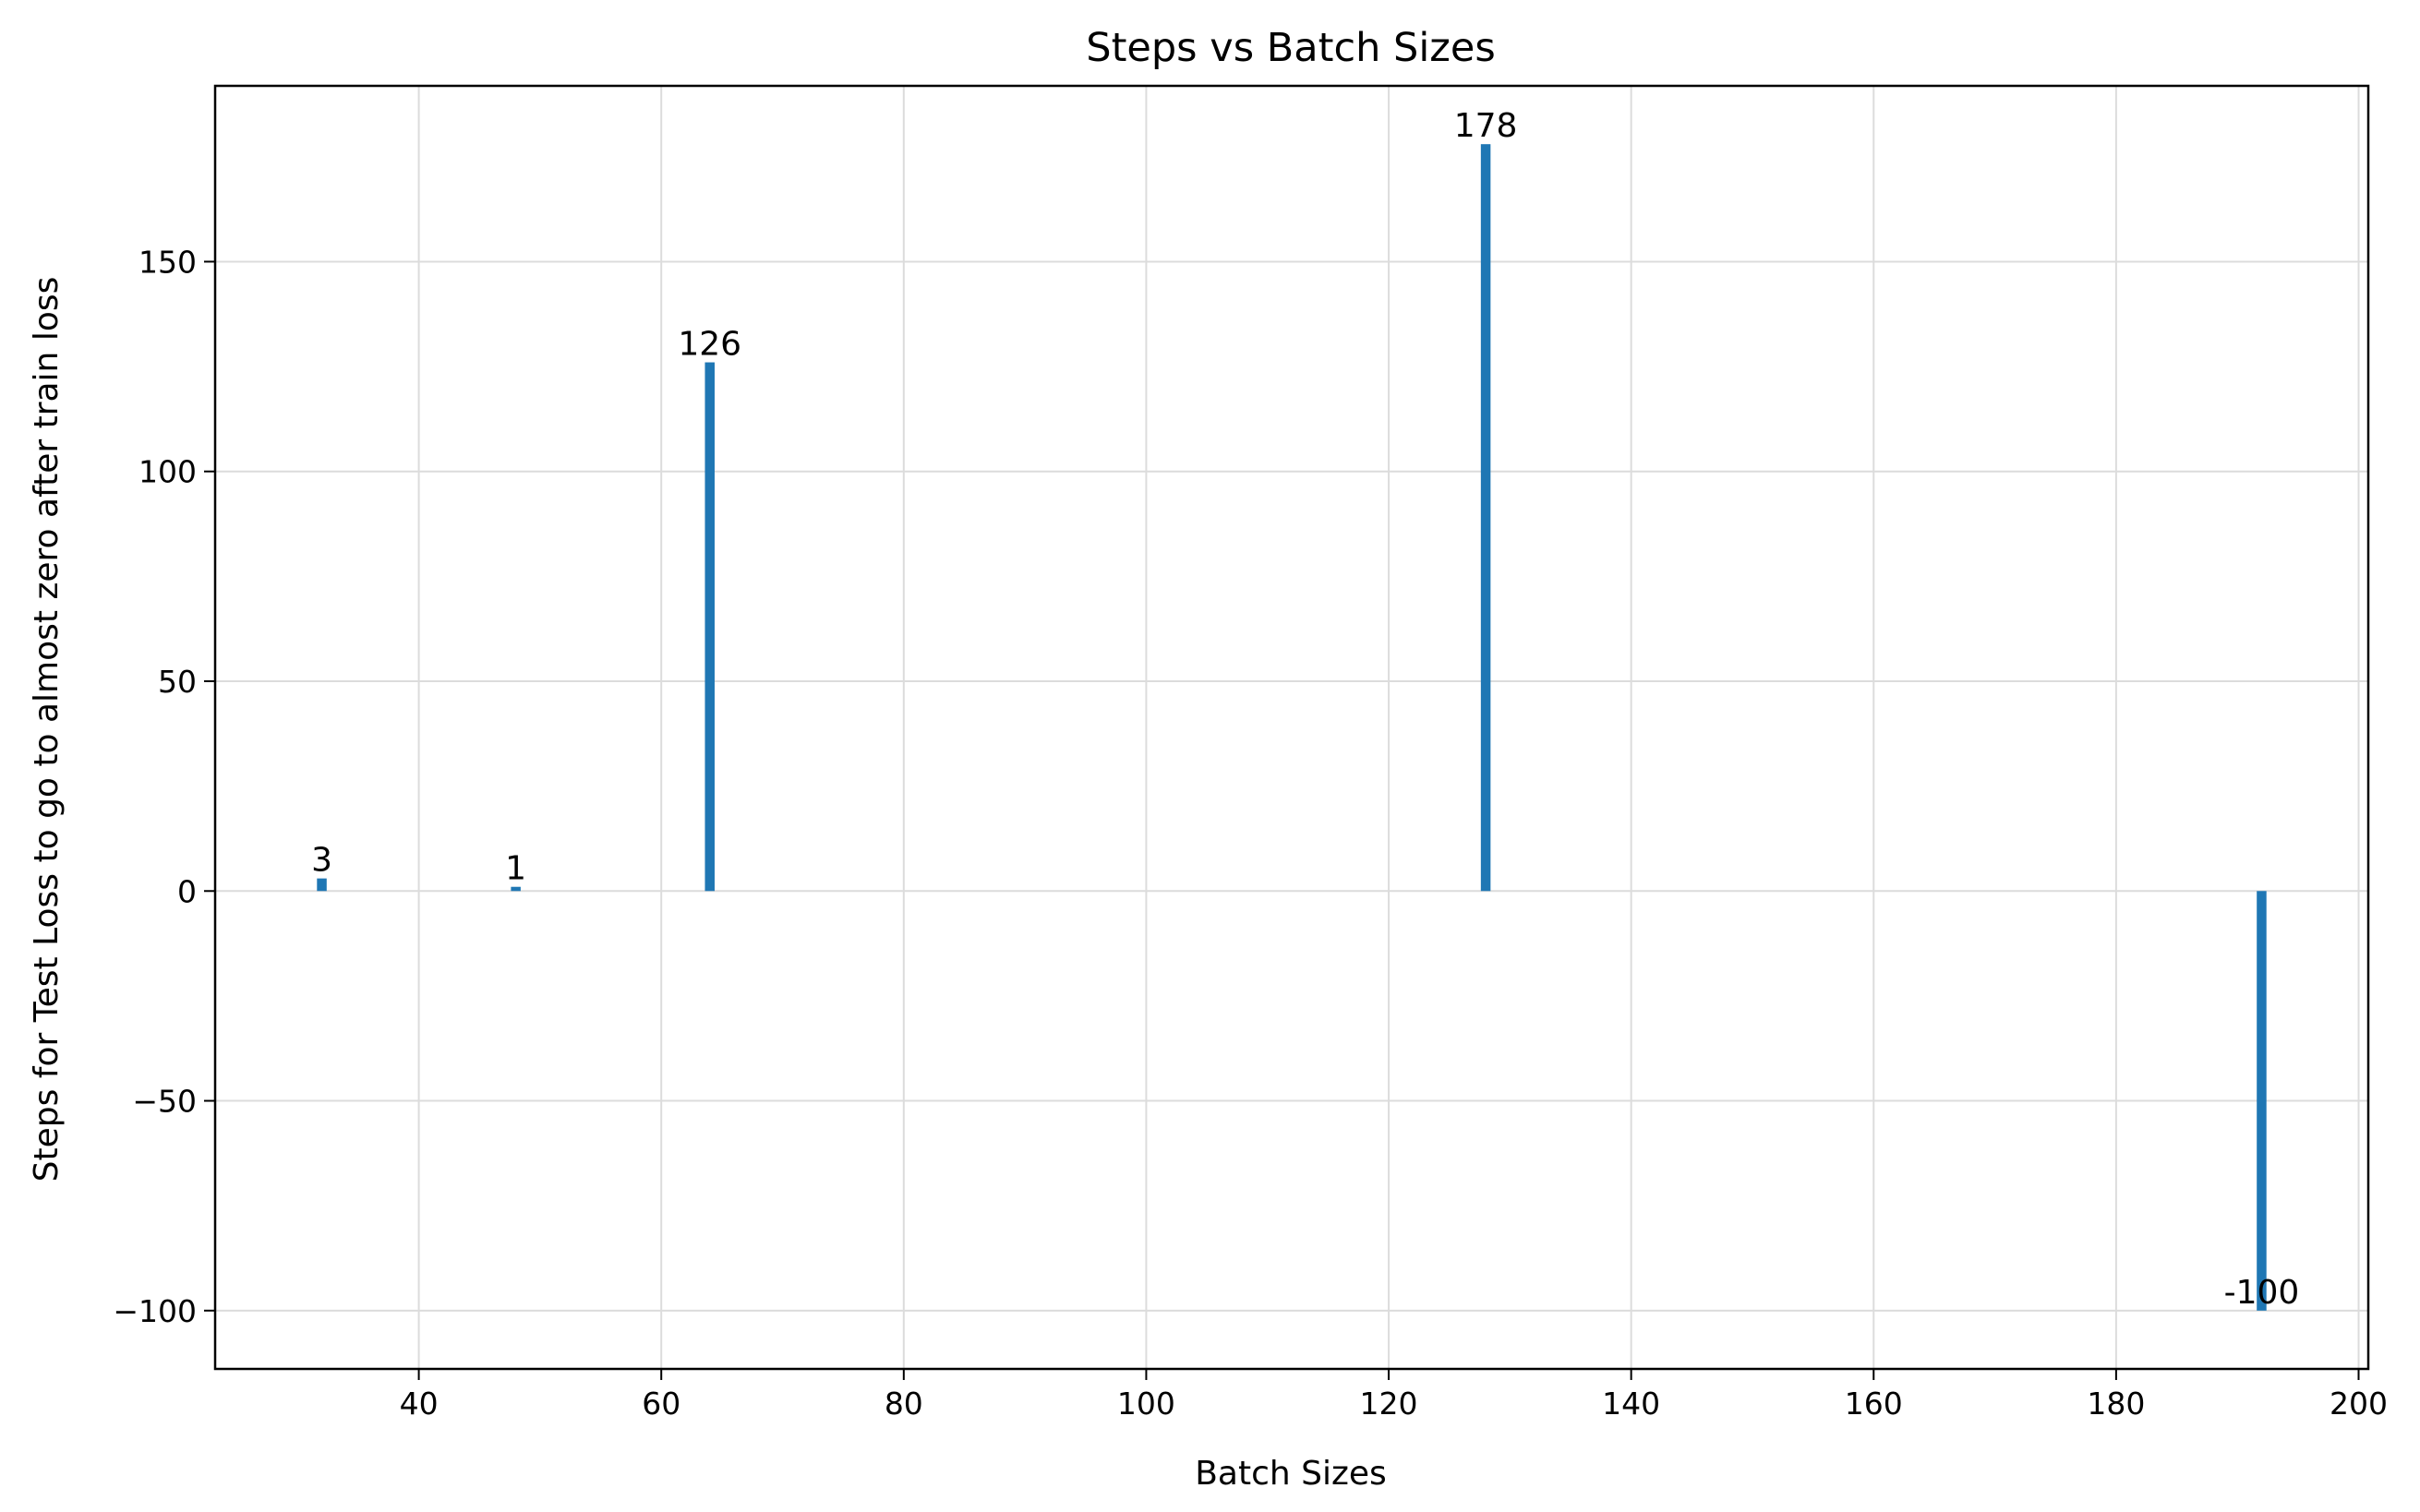  What do you see at coordinates (1486, 126) in the screenshot?
I see `bar-value-label: 178` at bounding box center [1486, 126].